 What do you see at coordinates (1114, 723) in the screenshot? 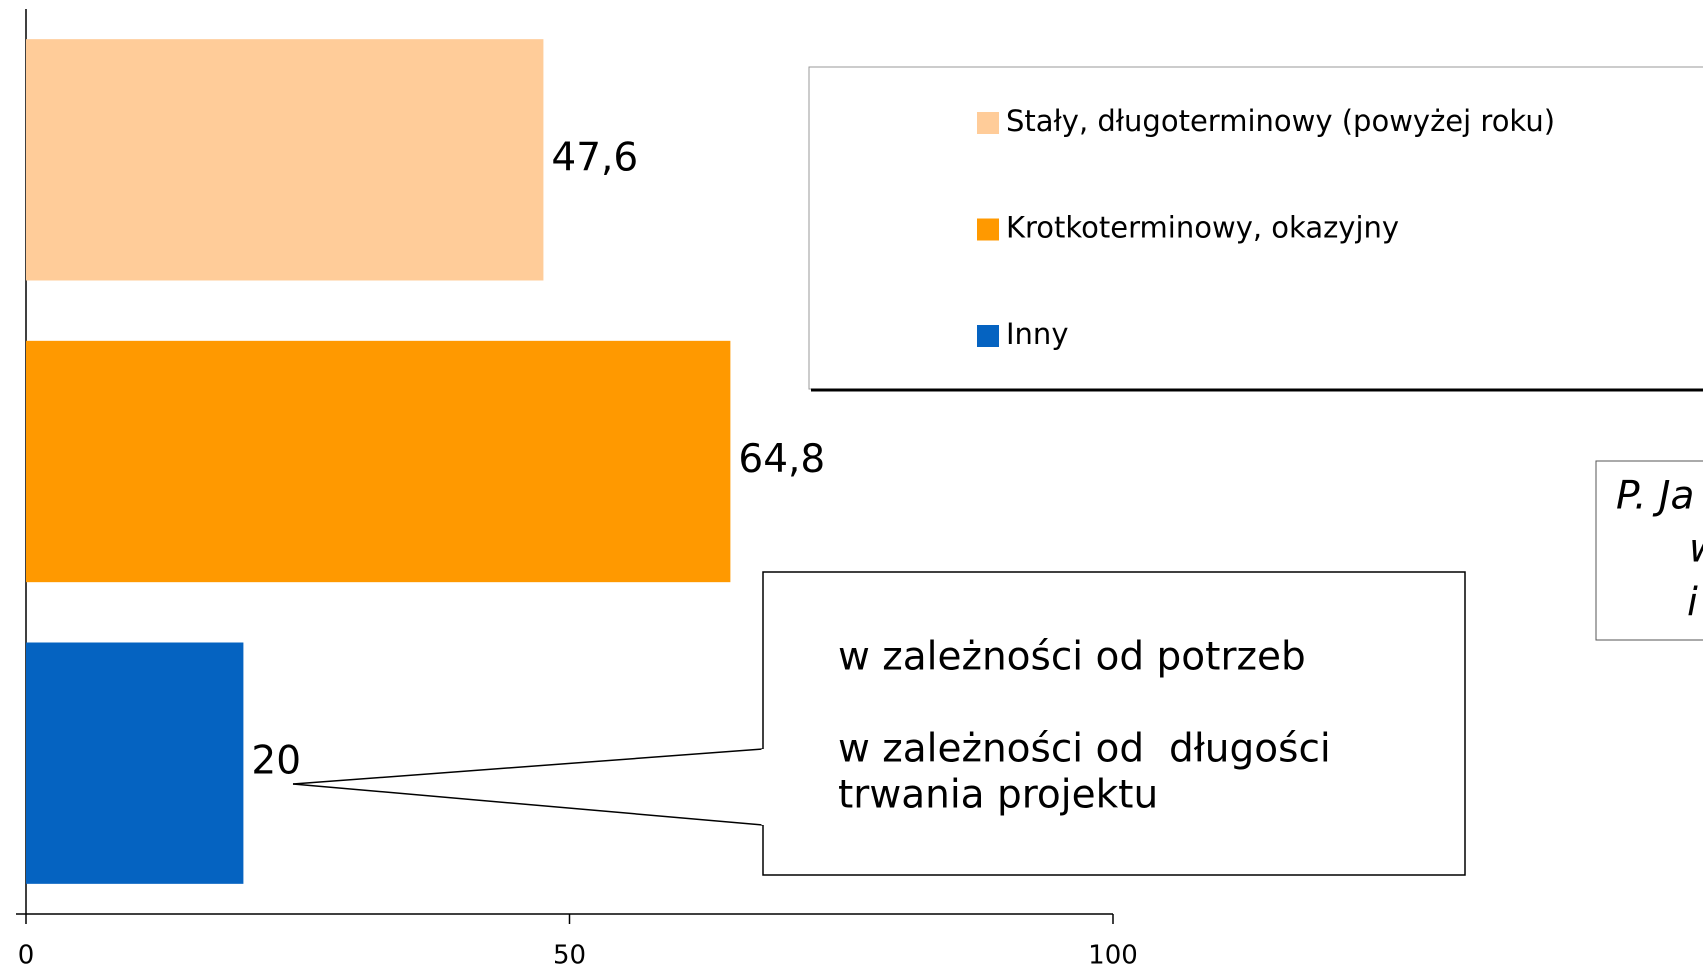
I see `callout-box` at bounding box center [1114, 723].